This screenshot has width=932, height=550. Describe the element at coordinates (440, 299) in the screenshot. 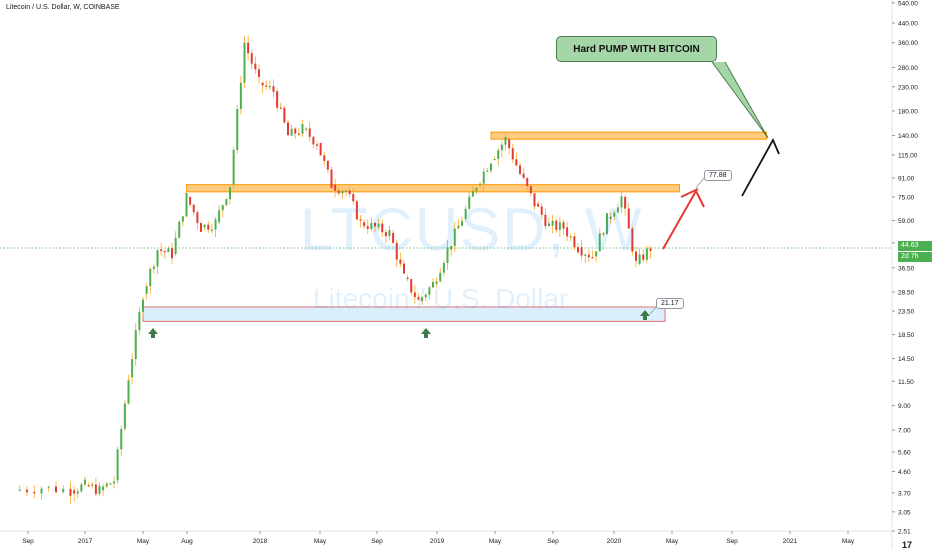

I see `watermark-name: Litecoin / U.S. Dollar` at that location.